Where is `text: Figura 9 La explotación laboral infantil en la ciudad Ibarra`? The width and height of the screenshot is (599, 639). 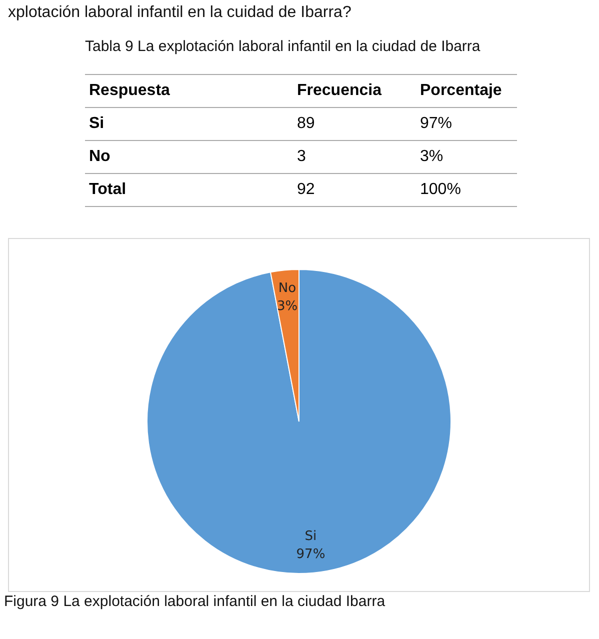
text: Figura 9 La explotación laboral infantil en la ciudad Ibarra is located at coordinates (195, 601).